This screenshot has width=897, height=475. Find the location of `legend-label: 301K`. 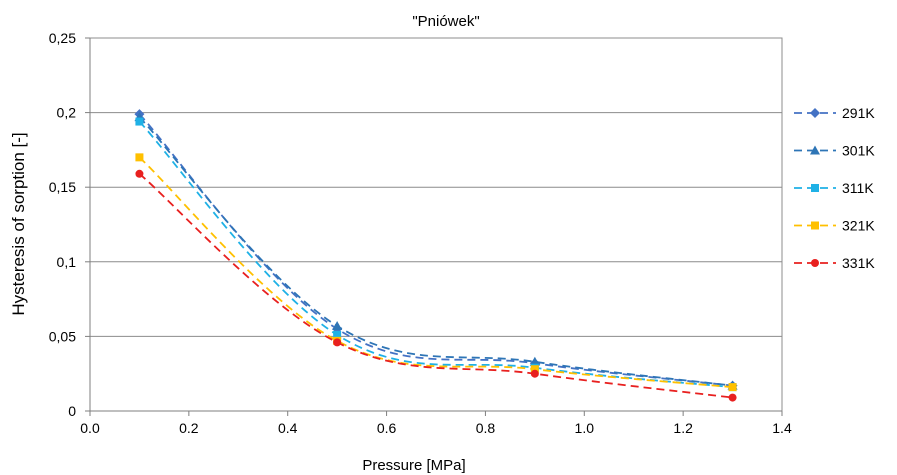

legend-label: 301K is located at coordinates (858, 151).